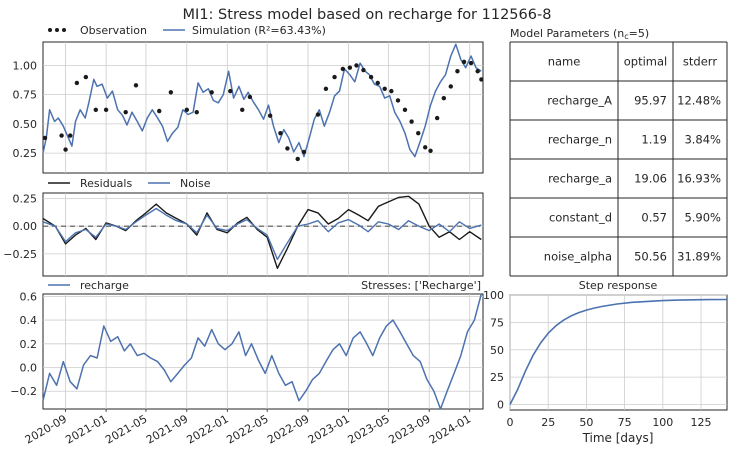  What do you see at coordinates (29, 320) in the screenshot?
I see `recharge-y-tick-label: 0.4` at bounding box center [29, 320].